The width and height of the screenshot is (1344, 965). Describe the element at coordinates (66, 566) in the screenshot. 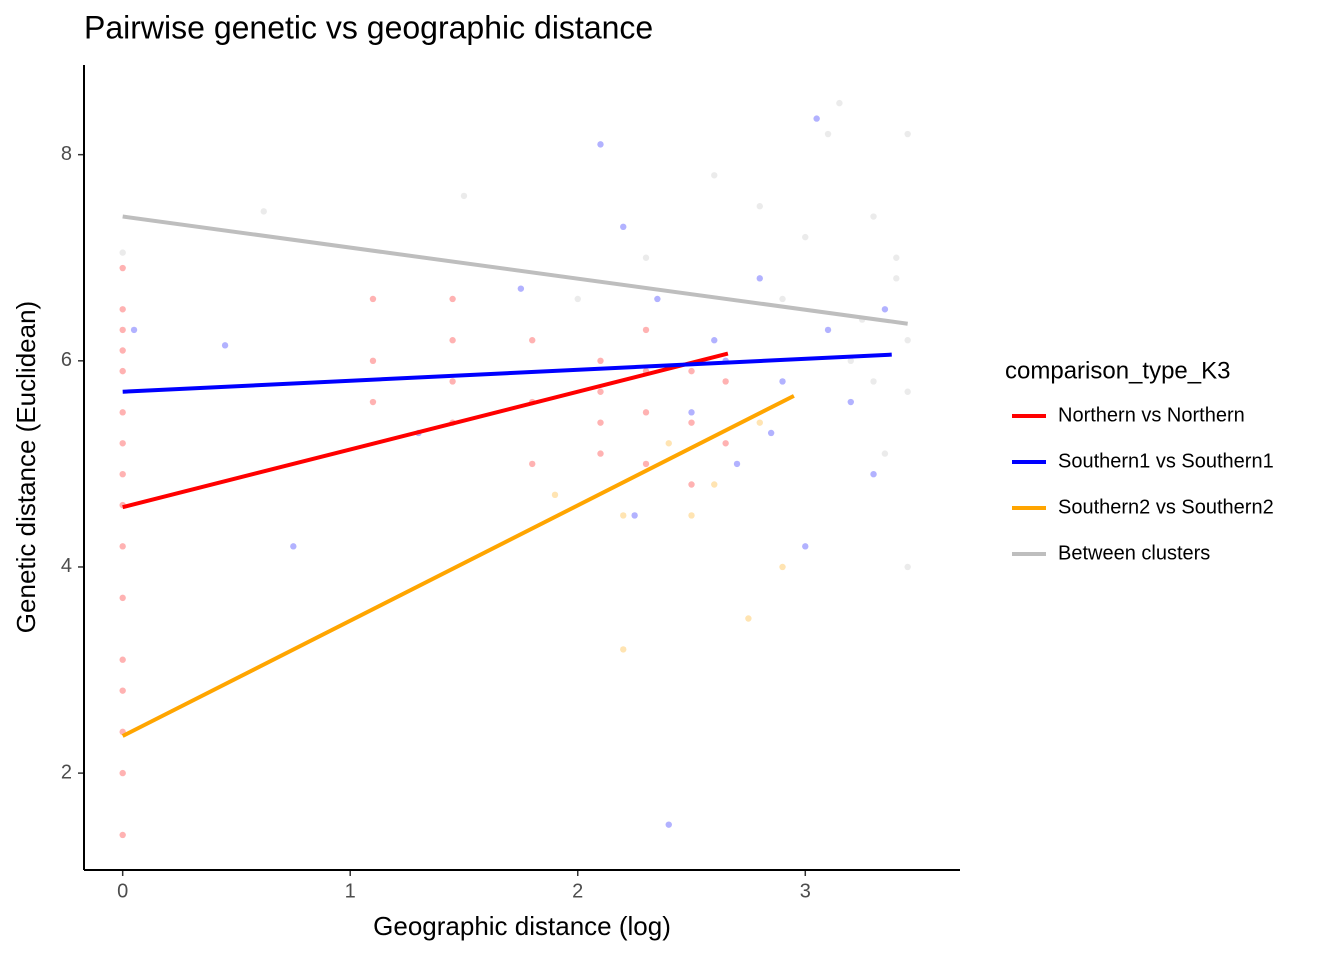

I see `y-tick-label: 4` at that location.